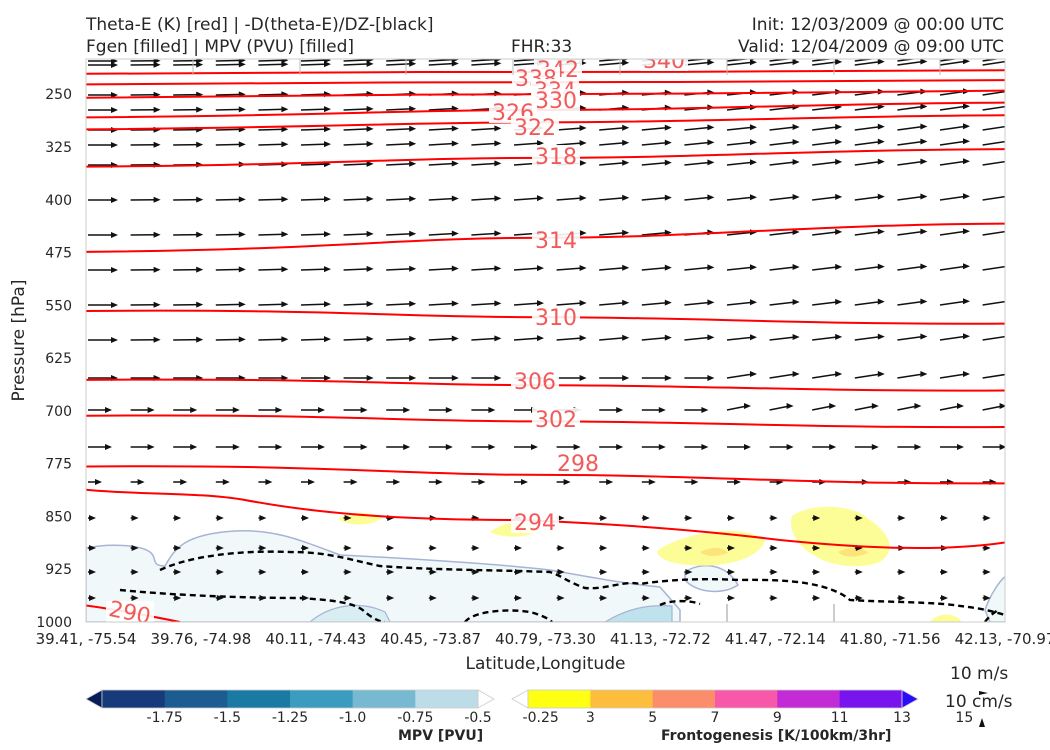  What do you see at coordinates (556, 157) in the screenshot?
I see `theta-e-contour-label: 318` at bounding box center [556, 157].